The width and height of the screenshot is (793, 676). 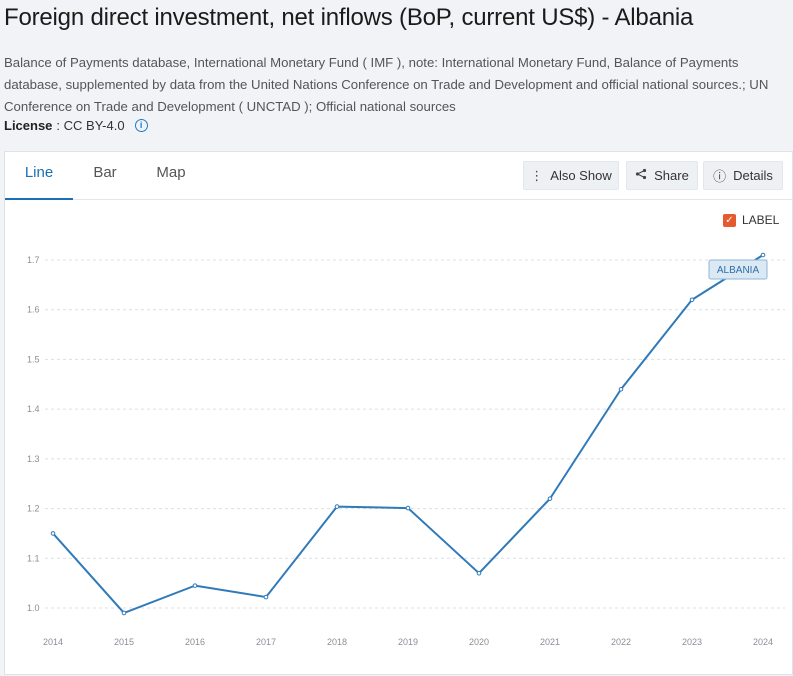 What do you see at coordinates (408, 642) in the screenshot?
I see `x-tick-label: 2019` at bounding box center [408, 642].